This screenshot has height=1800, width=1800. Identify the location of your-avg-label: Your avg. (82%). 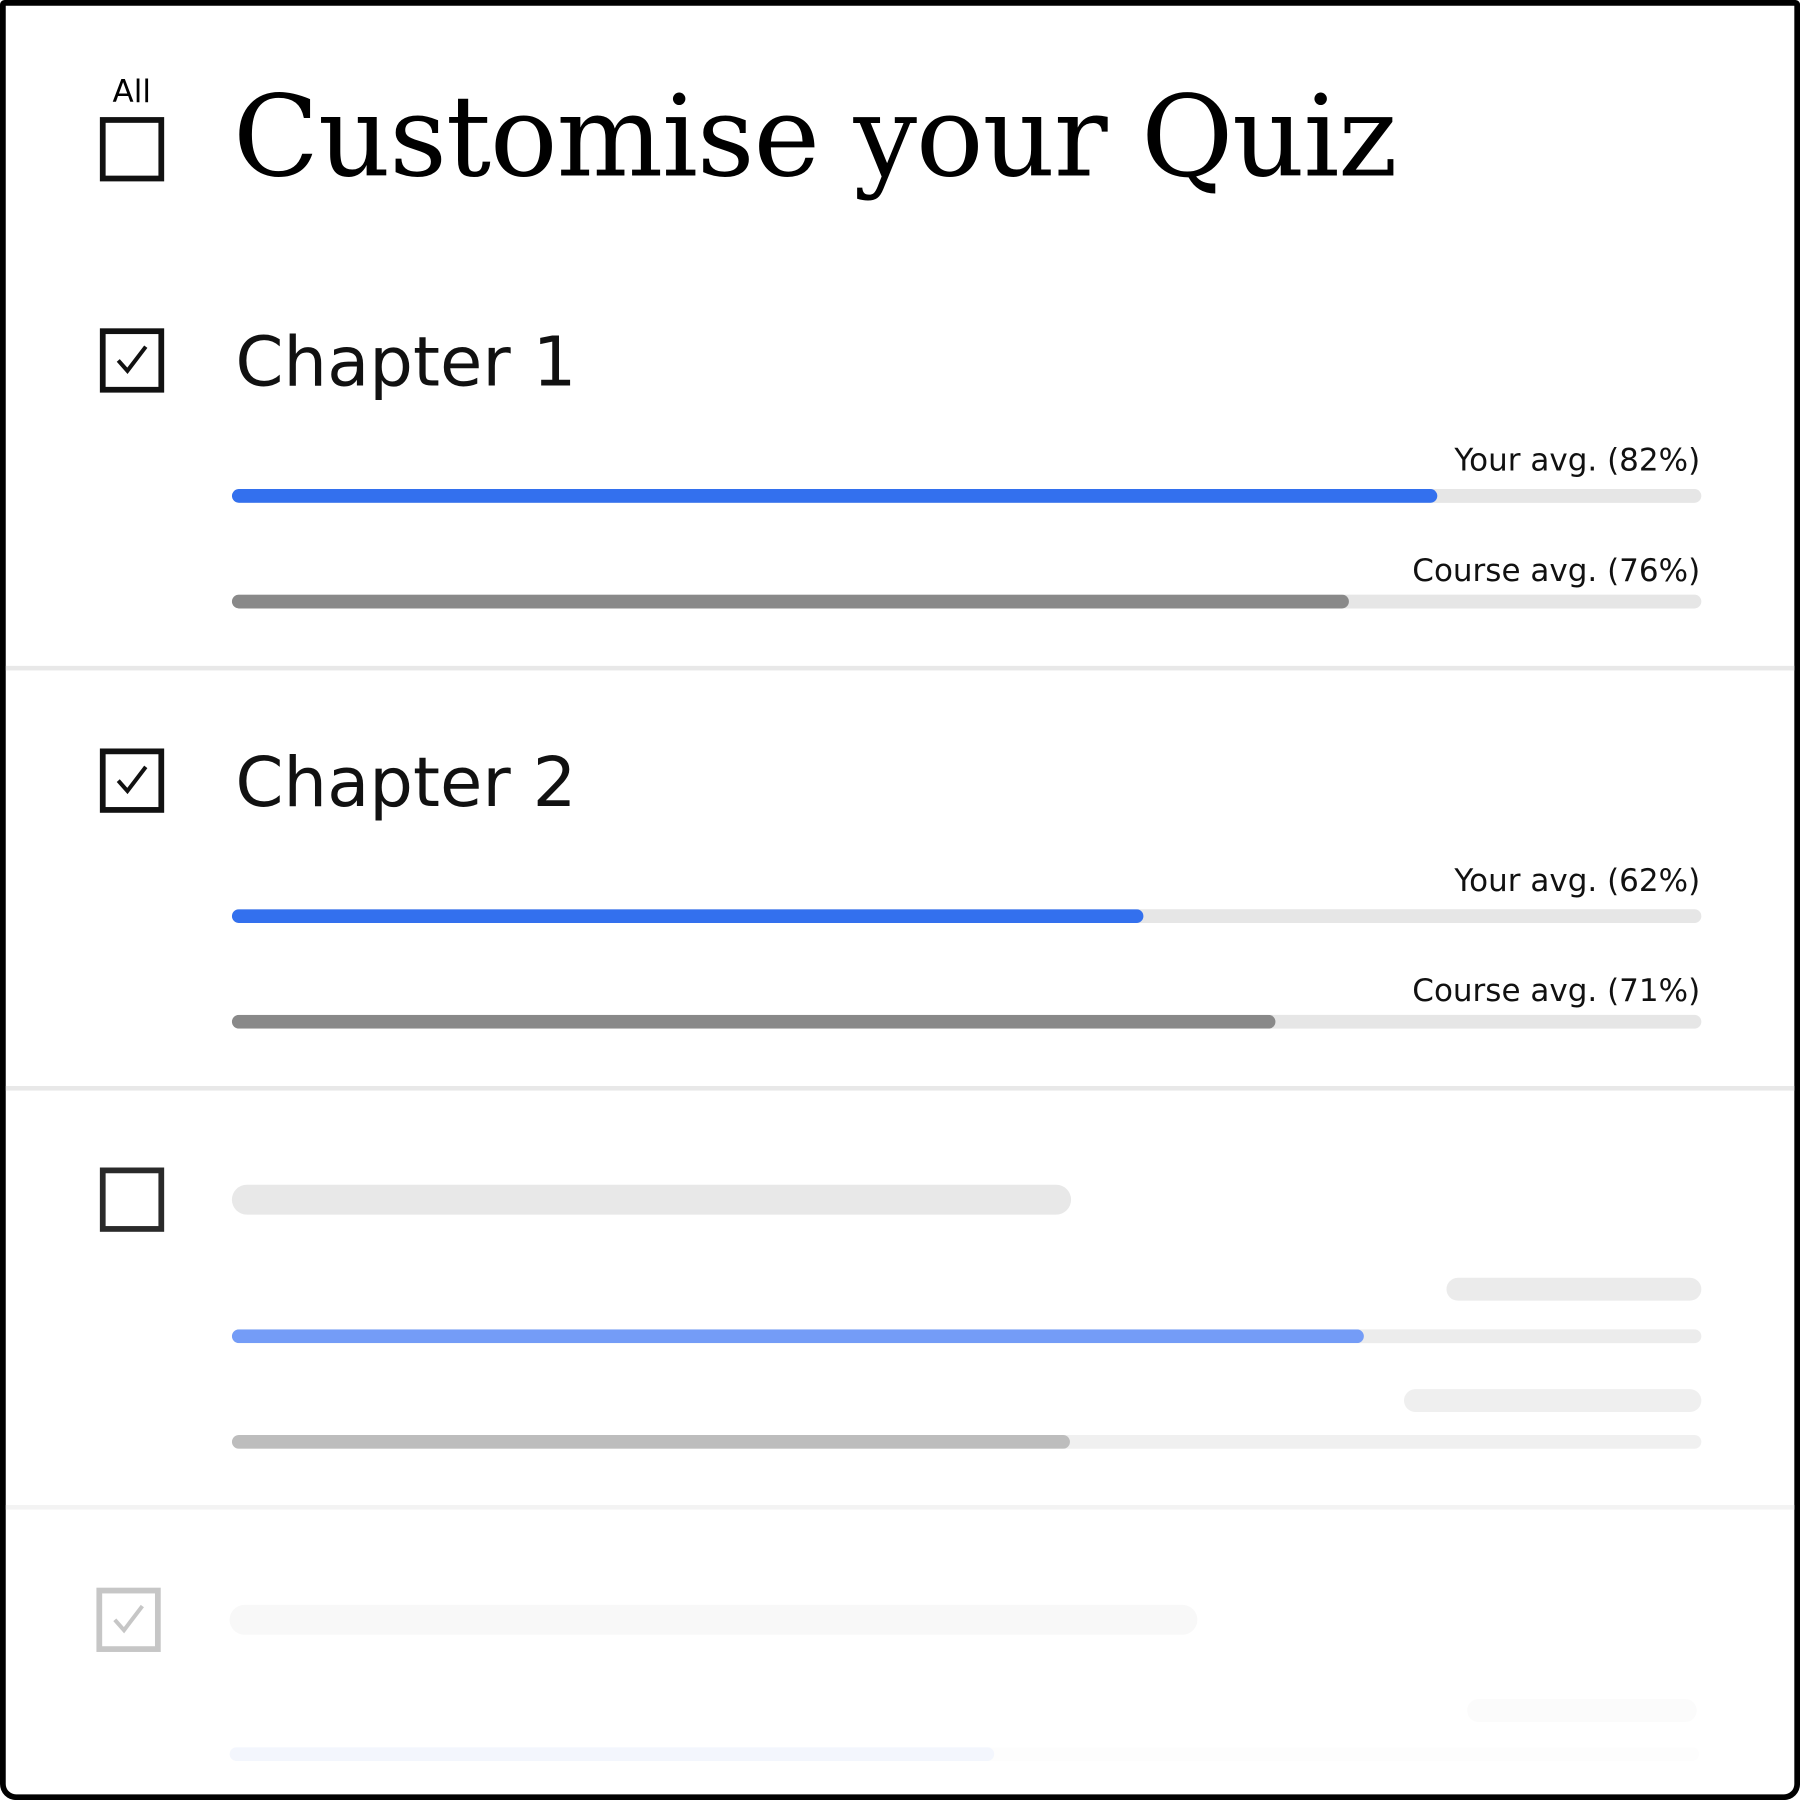
(1577, 461).